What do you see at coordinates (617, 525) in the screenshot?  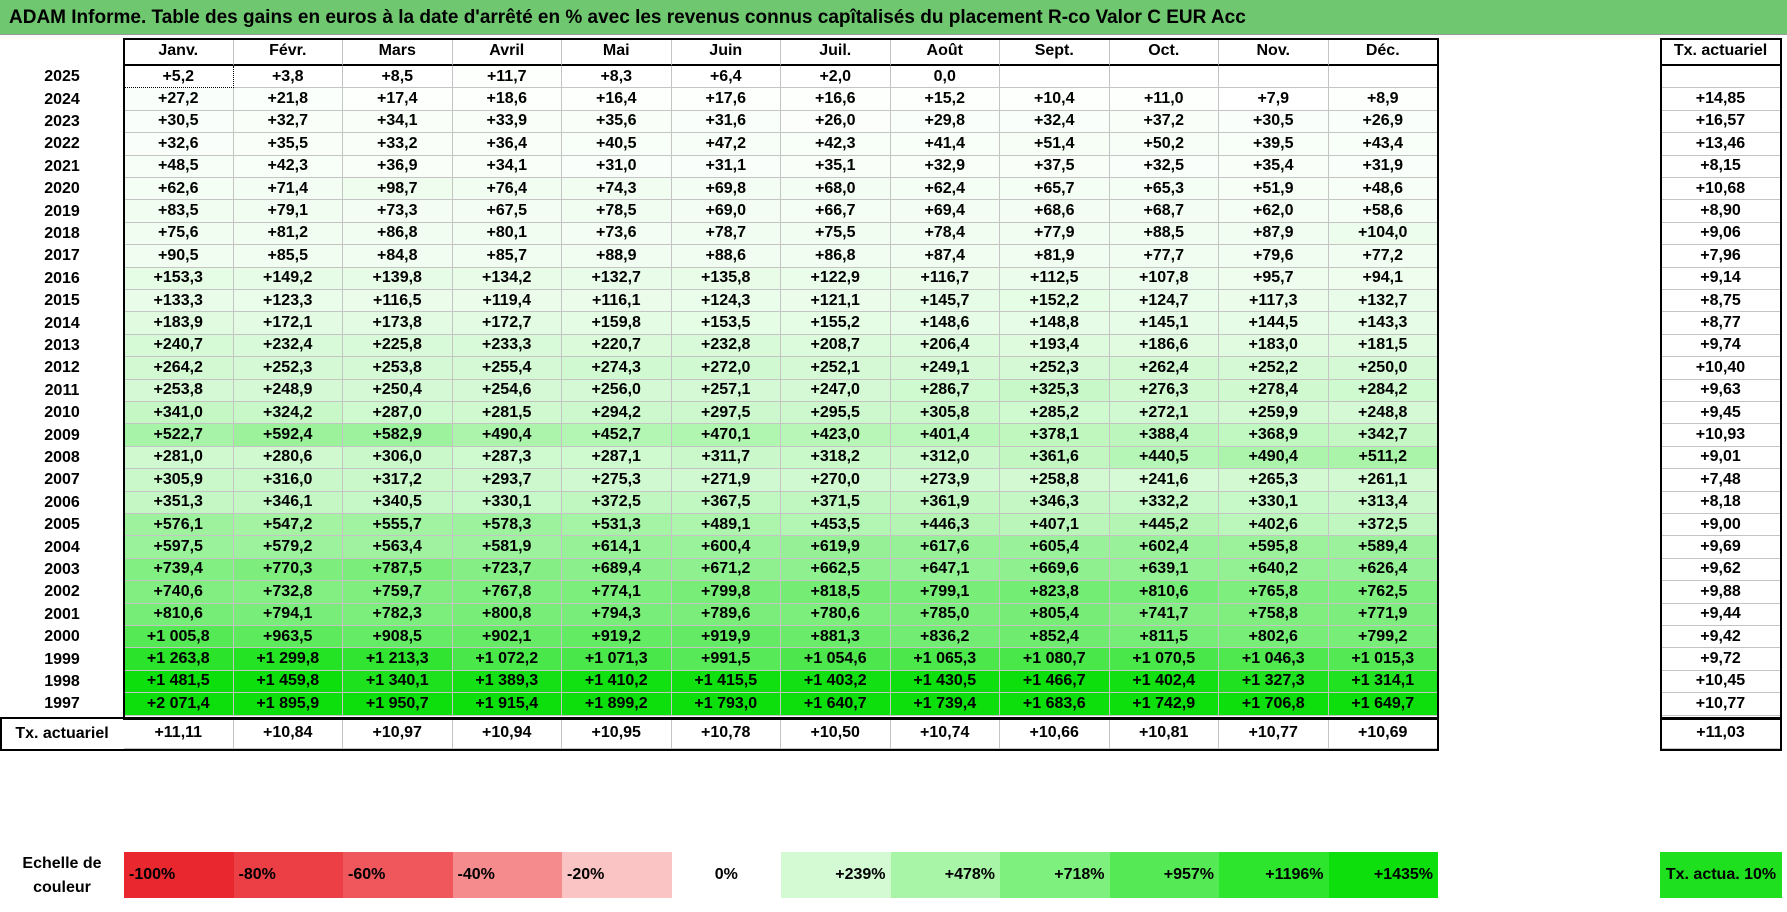 I see `table-cell: +531,3` at bounding box center [617, 525].